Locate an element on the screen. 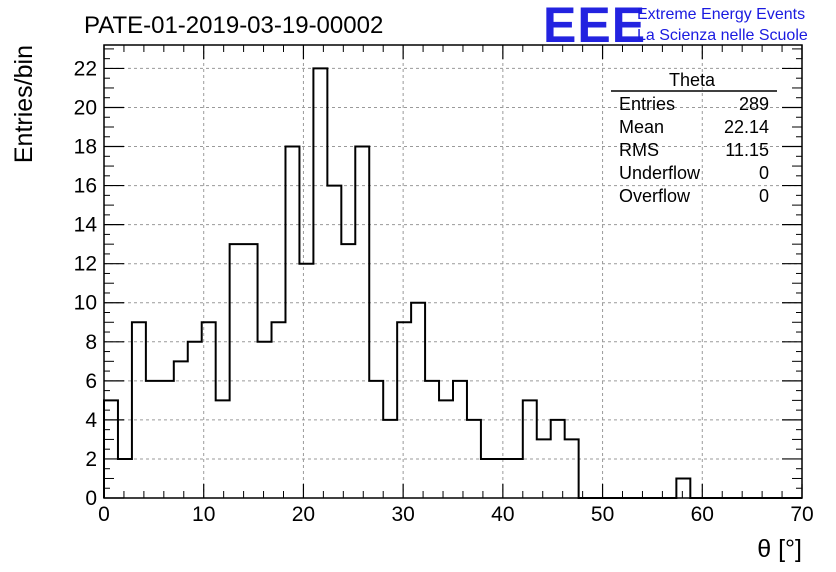 The image size is (836, 572). y-tick-label: 10 is located at coordinates (85, 303).